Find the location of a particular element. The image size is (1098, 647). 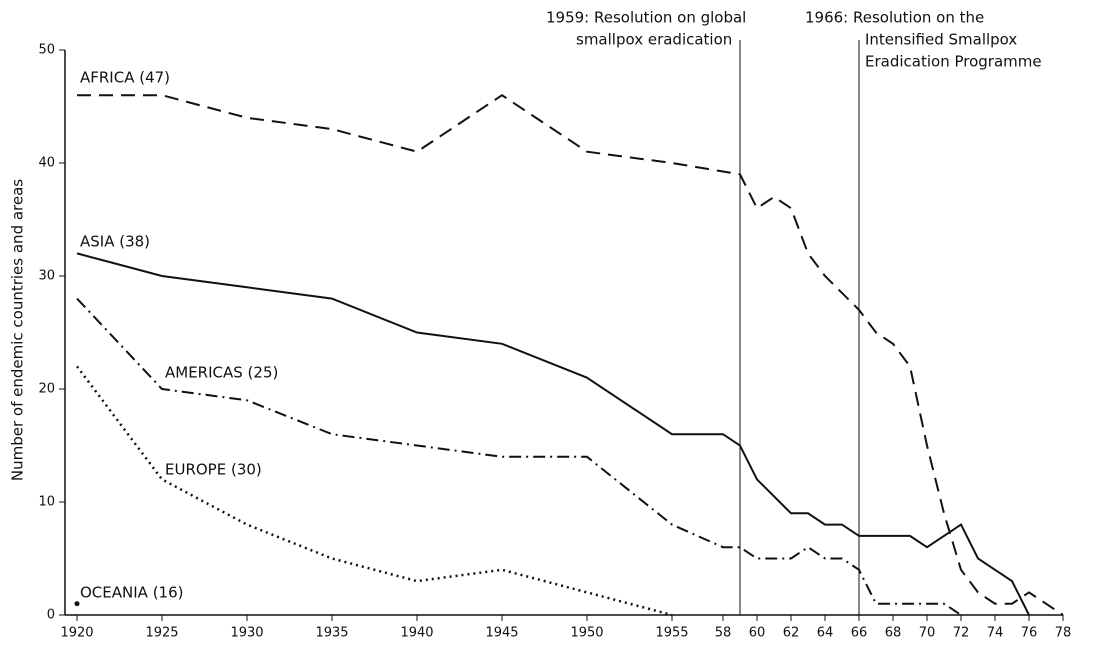

x-tick-label: 1945 is located at coordinates (501, 633).